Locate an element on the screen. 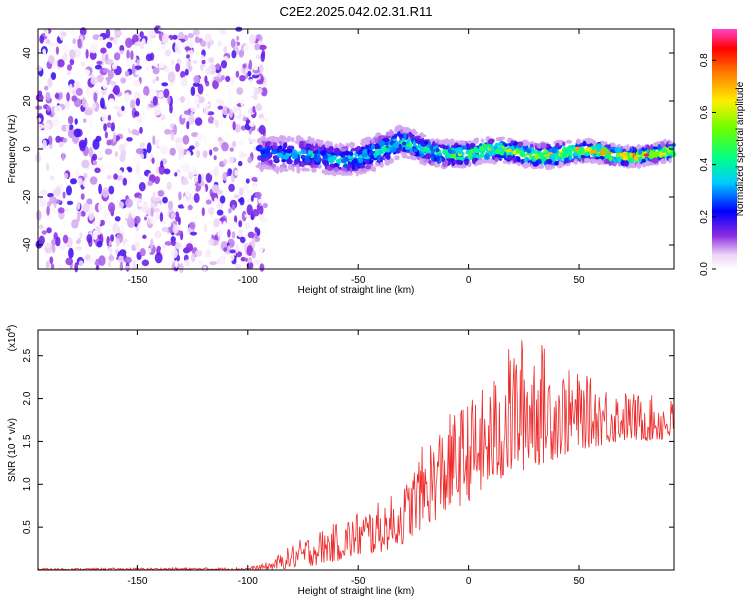 The image size is (750, 600). colorbar-tick-label: 0.2 is located at coordinates (704, 216).